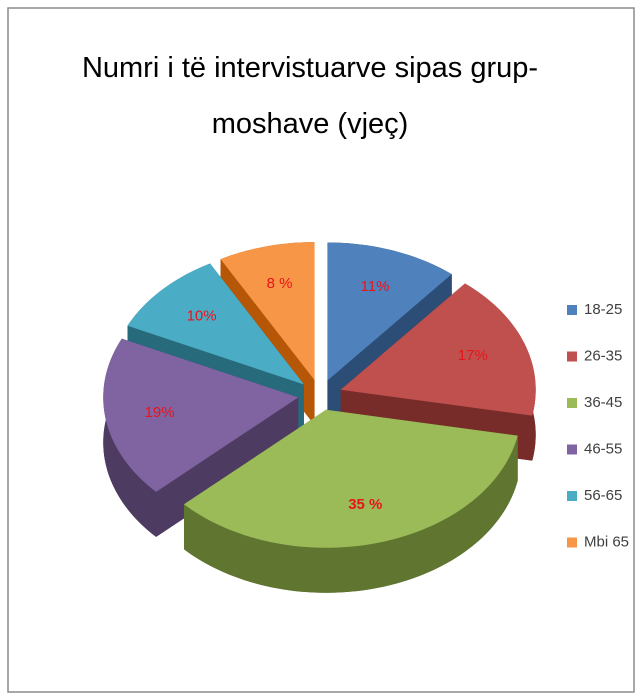 The width and height of the screenshot is (642, 700). What do you see at coordinates (375, 286) in the screenshot?
I see `data-label: 11%` at bounding box center [375, 286].